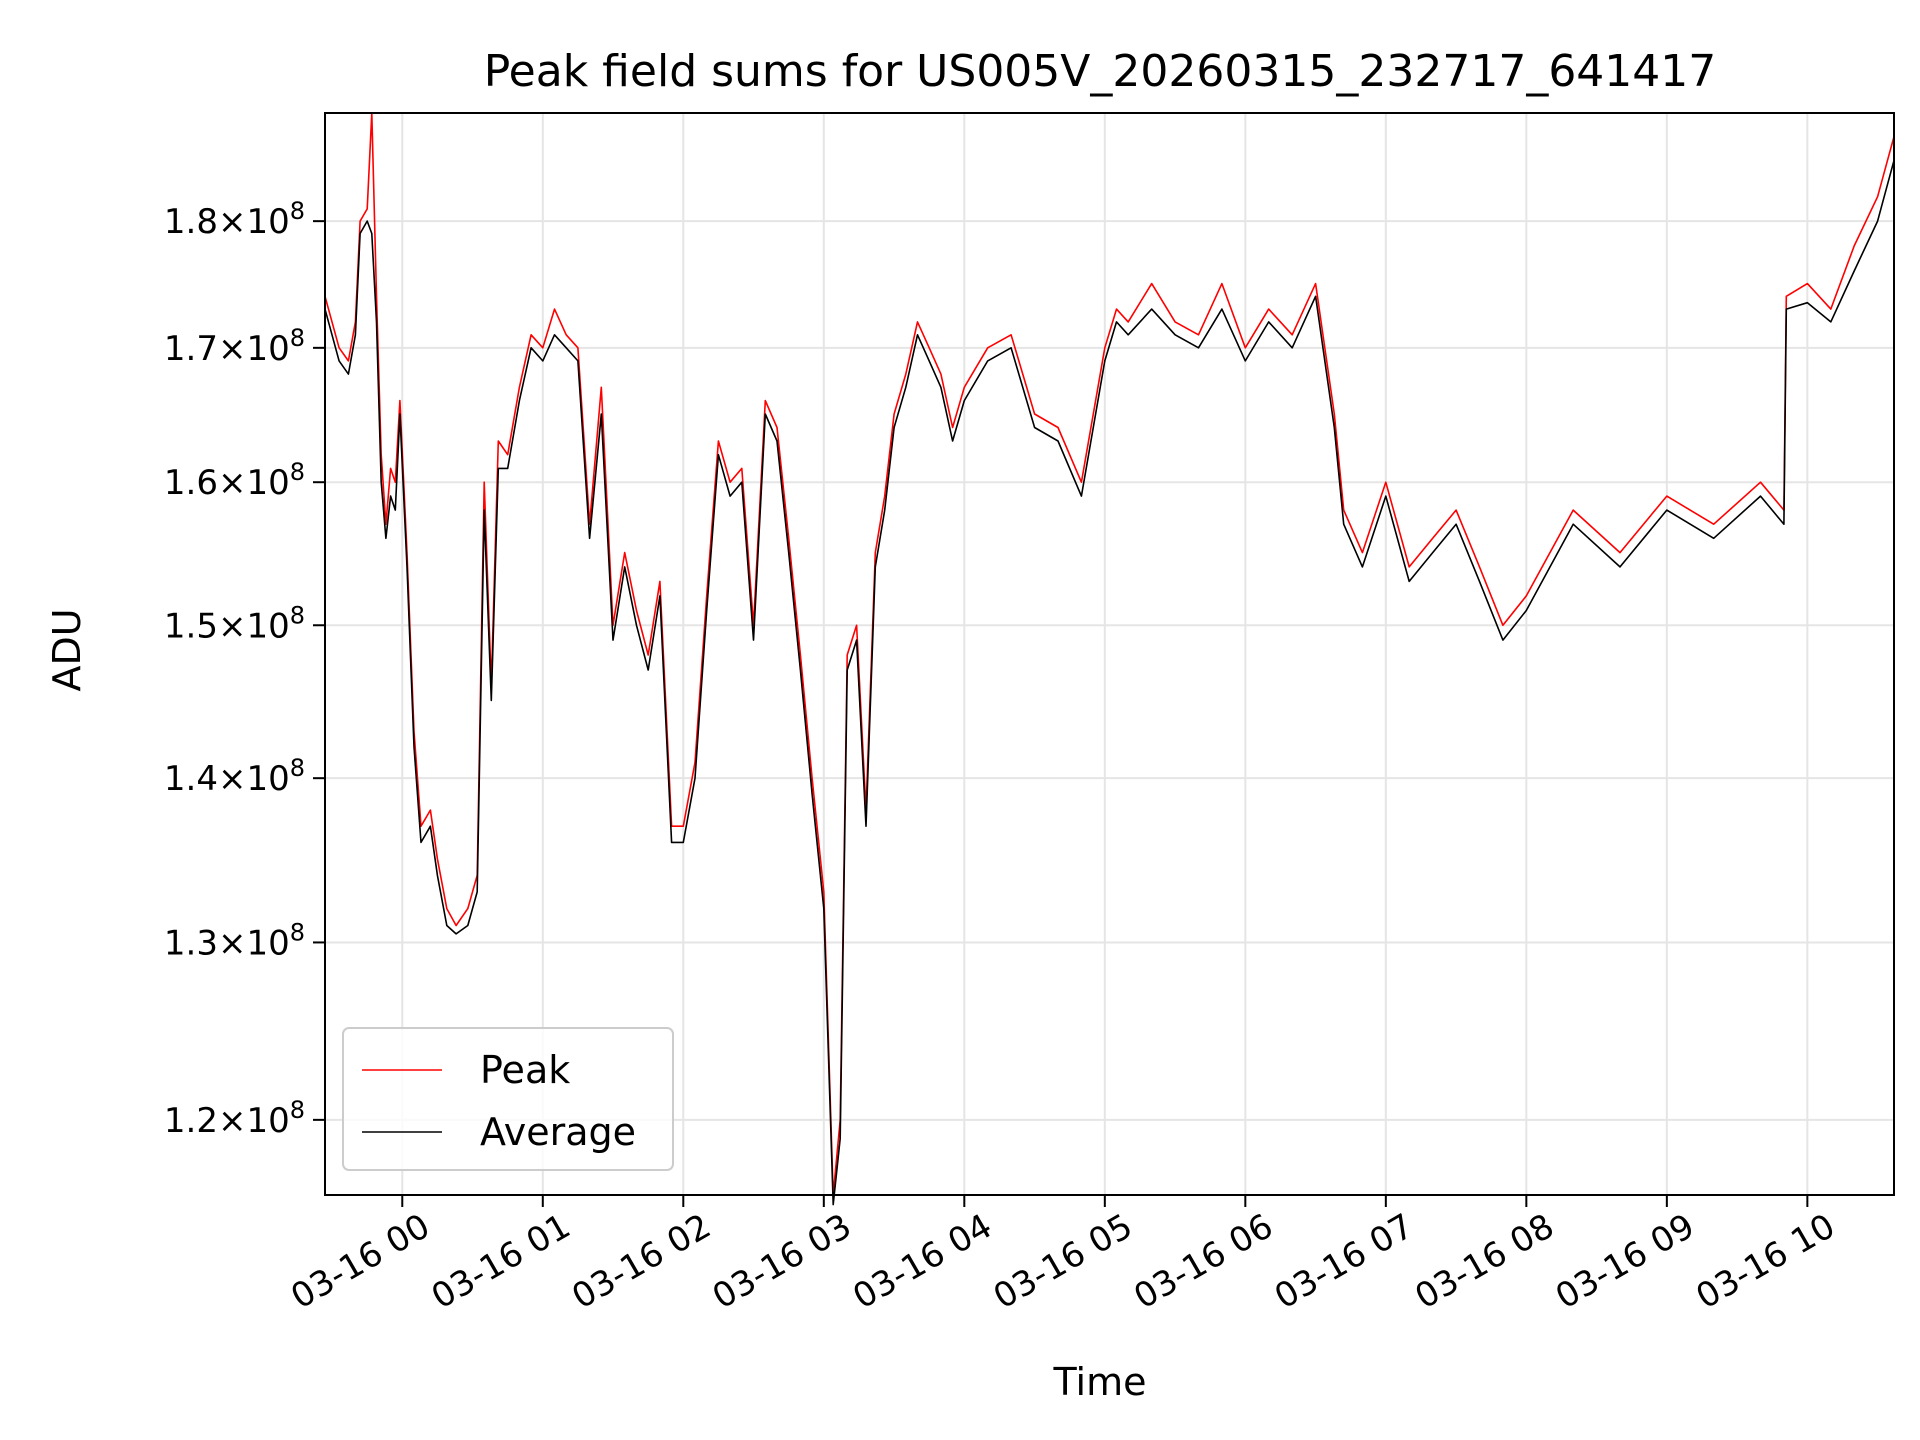 Image resolution: width=1920 pixels, height=1440 pixels. I want to click on legend-box, so click(508, 1099).